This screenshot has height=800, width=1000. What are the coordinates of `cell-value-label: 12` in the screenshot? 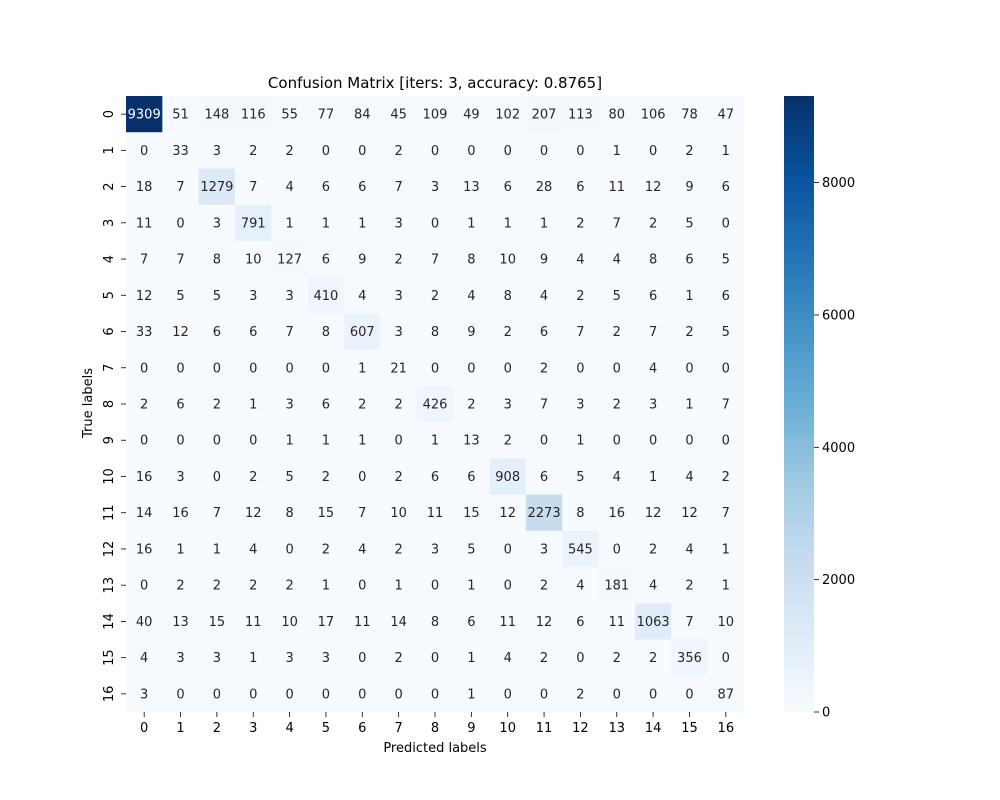 It's located at (544, 622).